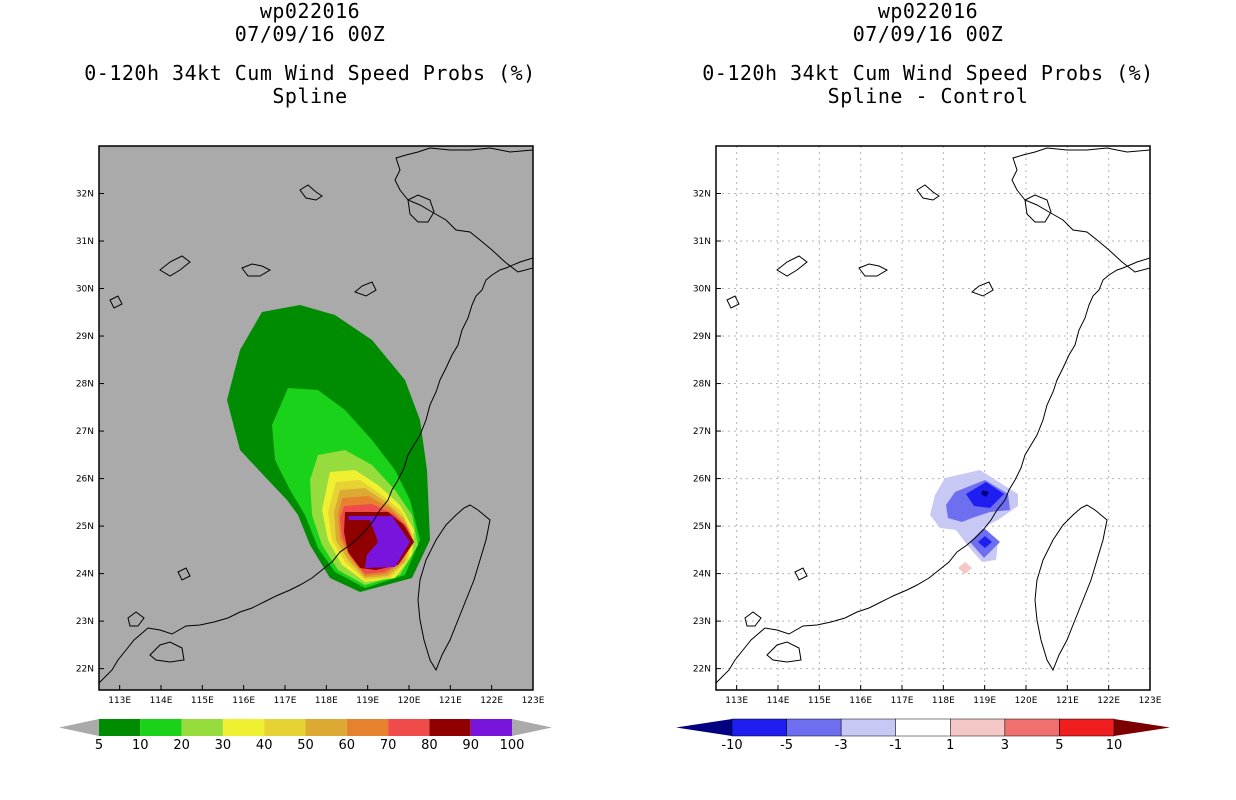 The height and width of the screenshot is (800, 1236). I want to click on lake-1-r, so click(928, 192).